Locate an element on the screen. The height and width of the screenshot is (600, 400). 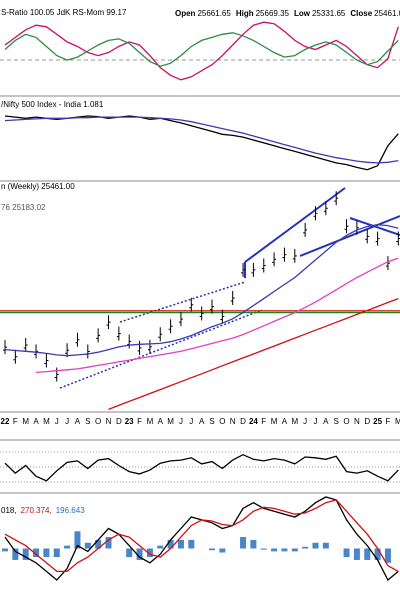
x-tick-label: 22 is located at coordinates (5, 421).